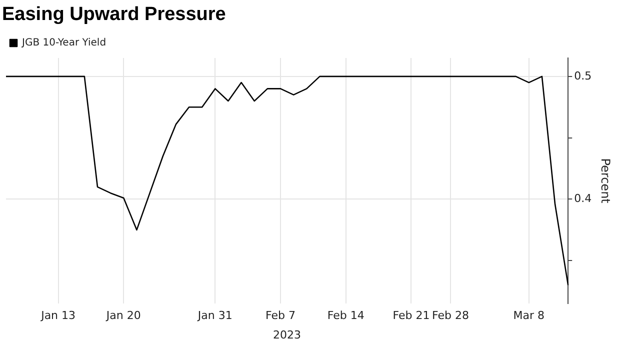  Describe the element at coordinates (450, 315) in the screenshot. I see `x-tick-label: Feb 28` at that location.